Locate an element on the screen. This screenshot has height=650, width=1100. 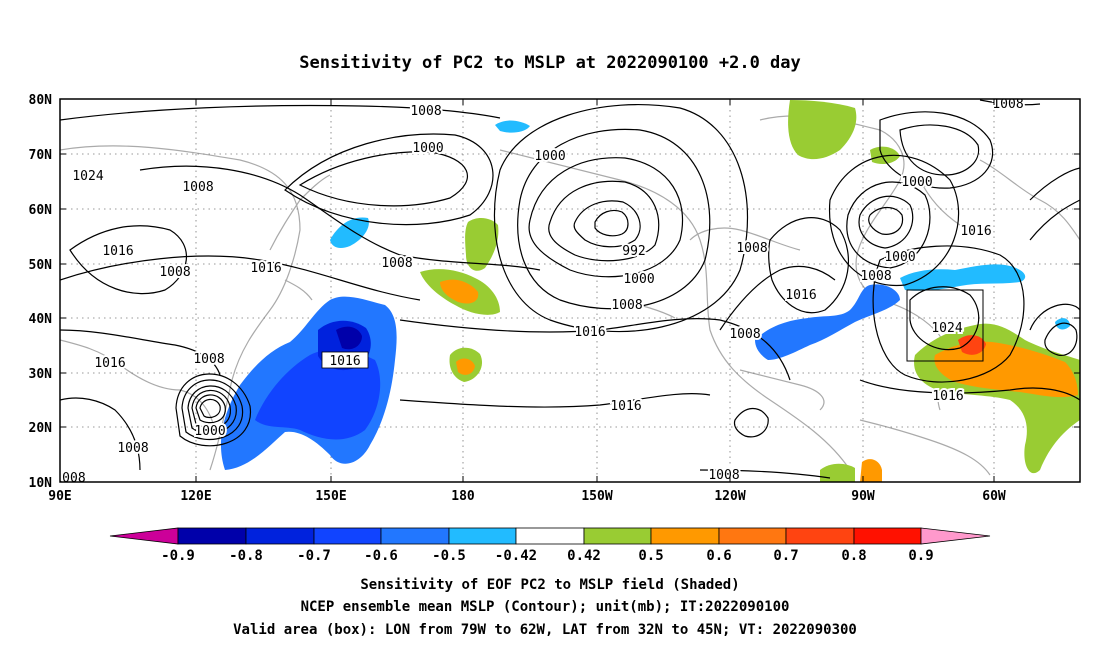
lat-tick-label: 40N is located at coordinates (41, 319).